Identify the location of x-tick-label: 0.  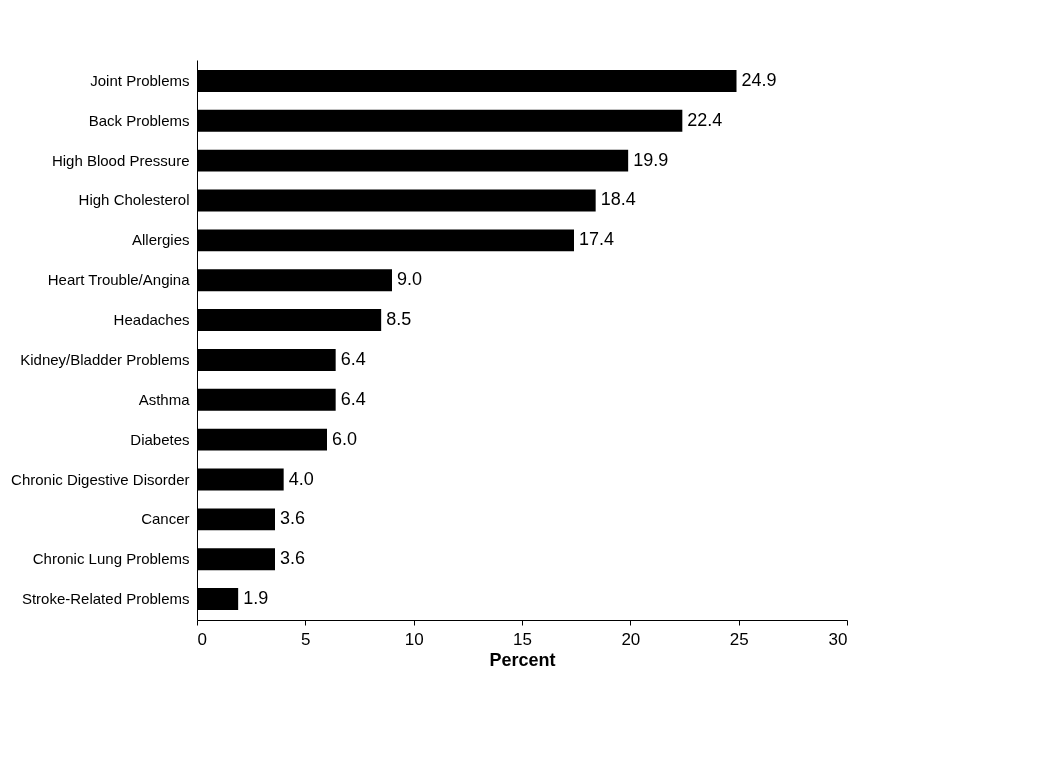
(202, 639).